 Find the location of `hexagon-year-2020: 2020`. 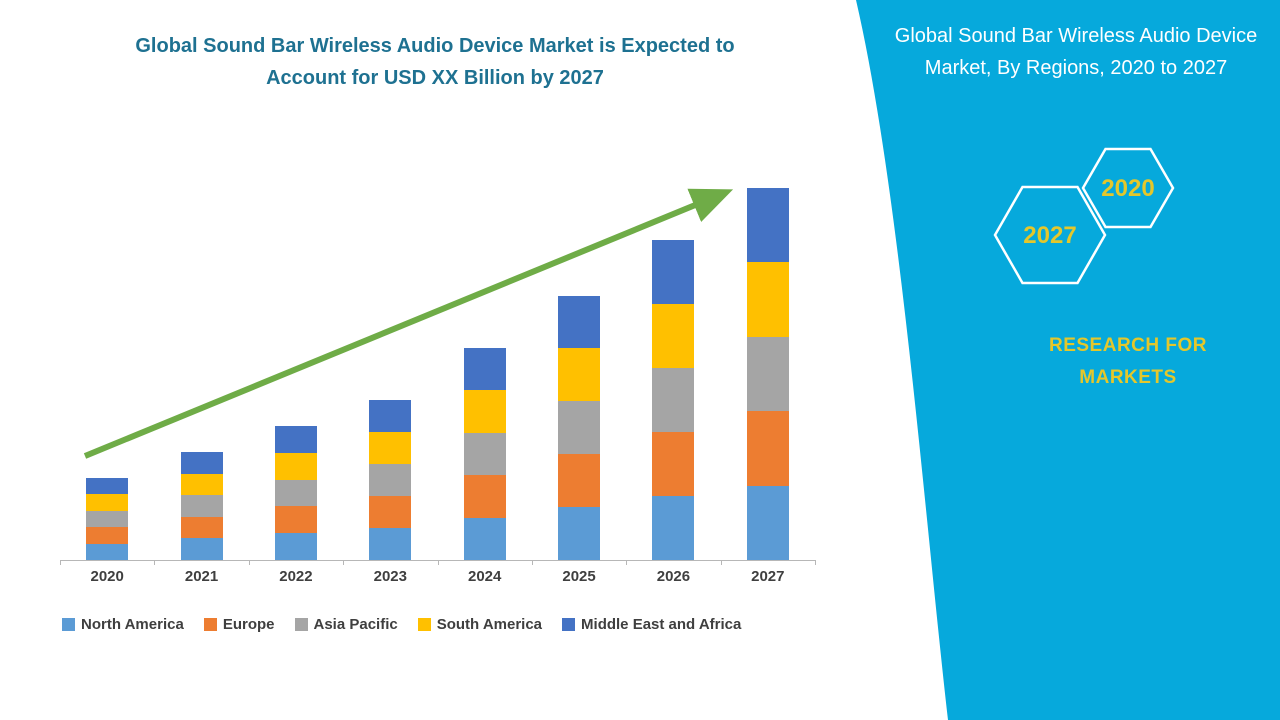

hexagon-year-2020: 2020 is located at coordinates (1127, 188).